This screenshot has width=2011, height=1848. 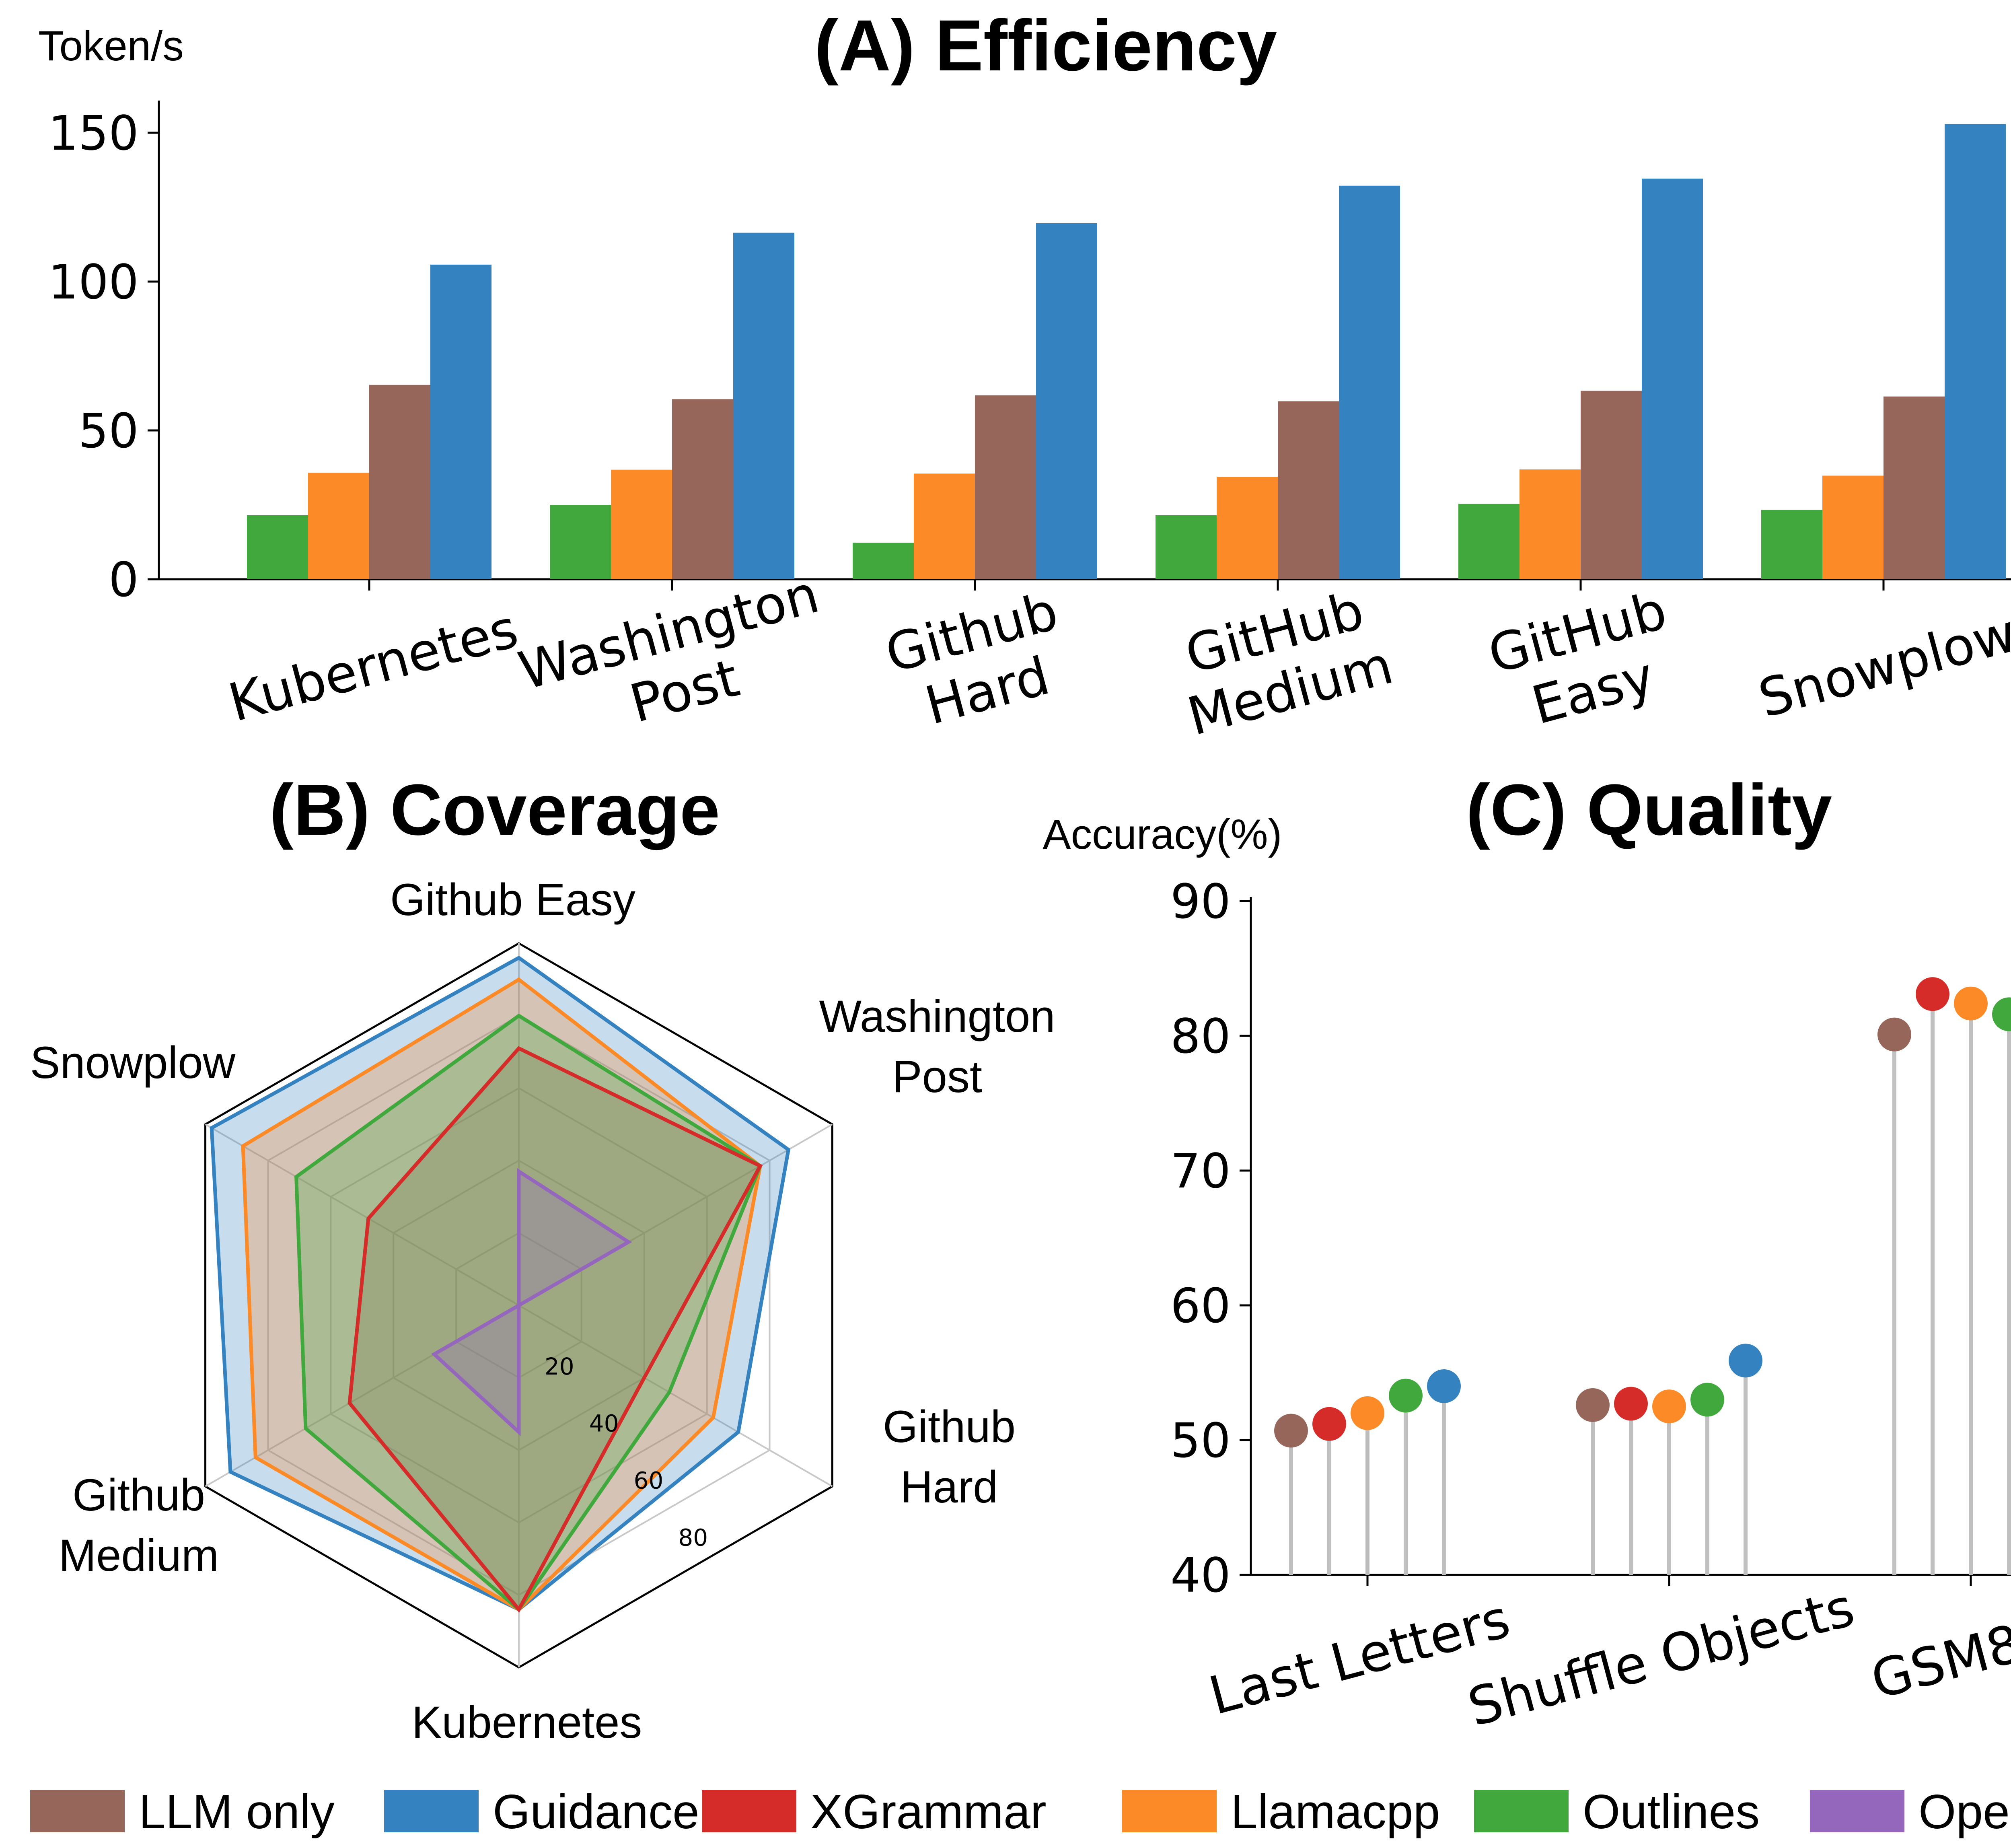 I want to click on category-label-group: Kubernetes, so click(x=373, y=665).